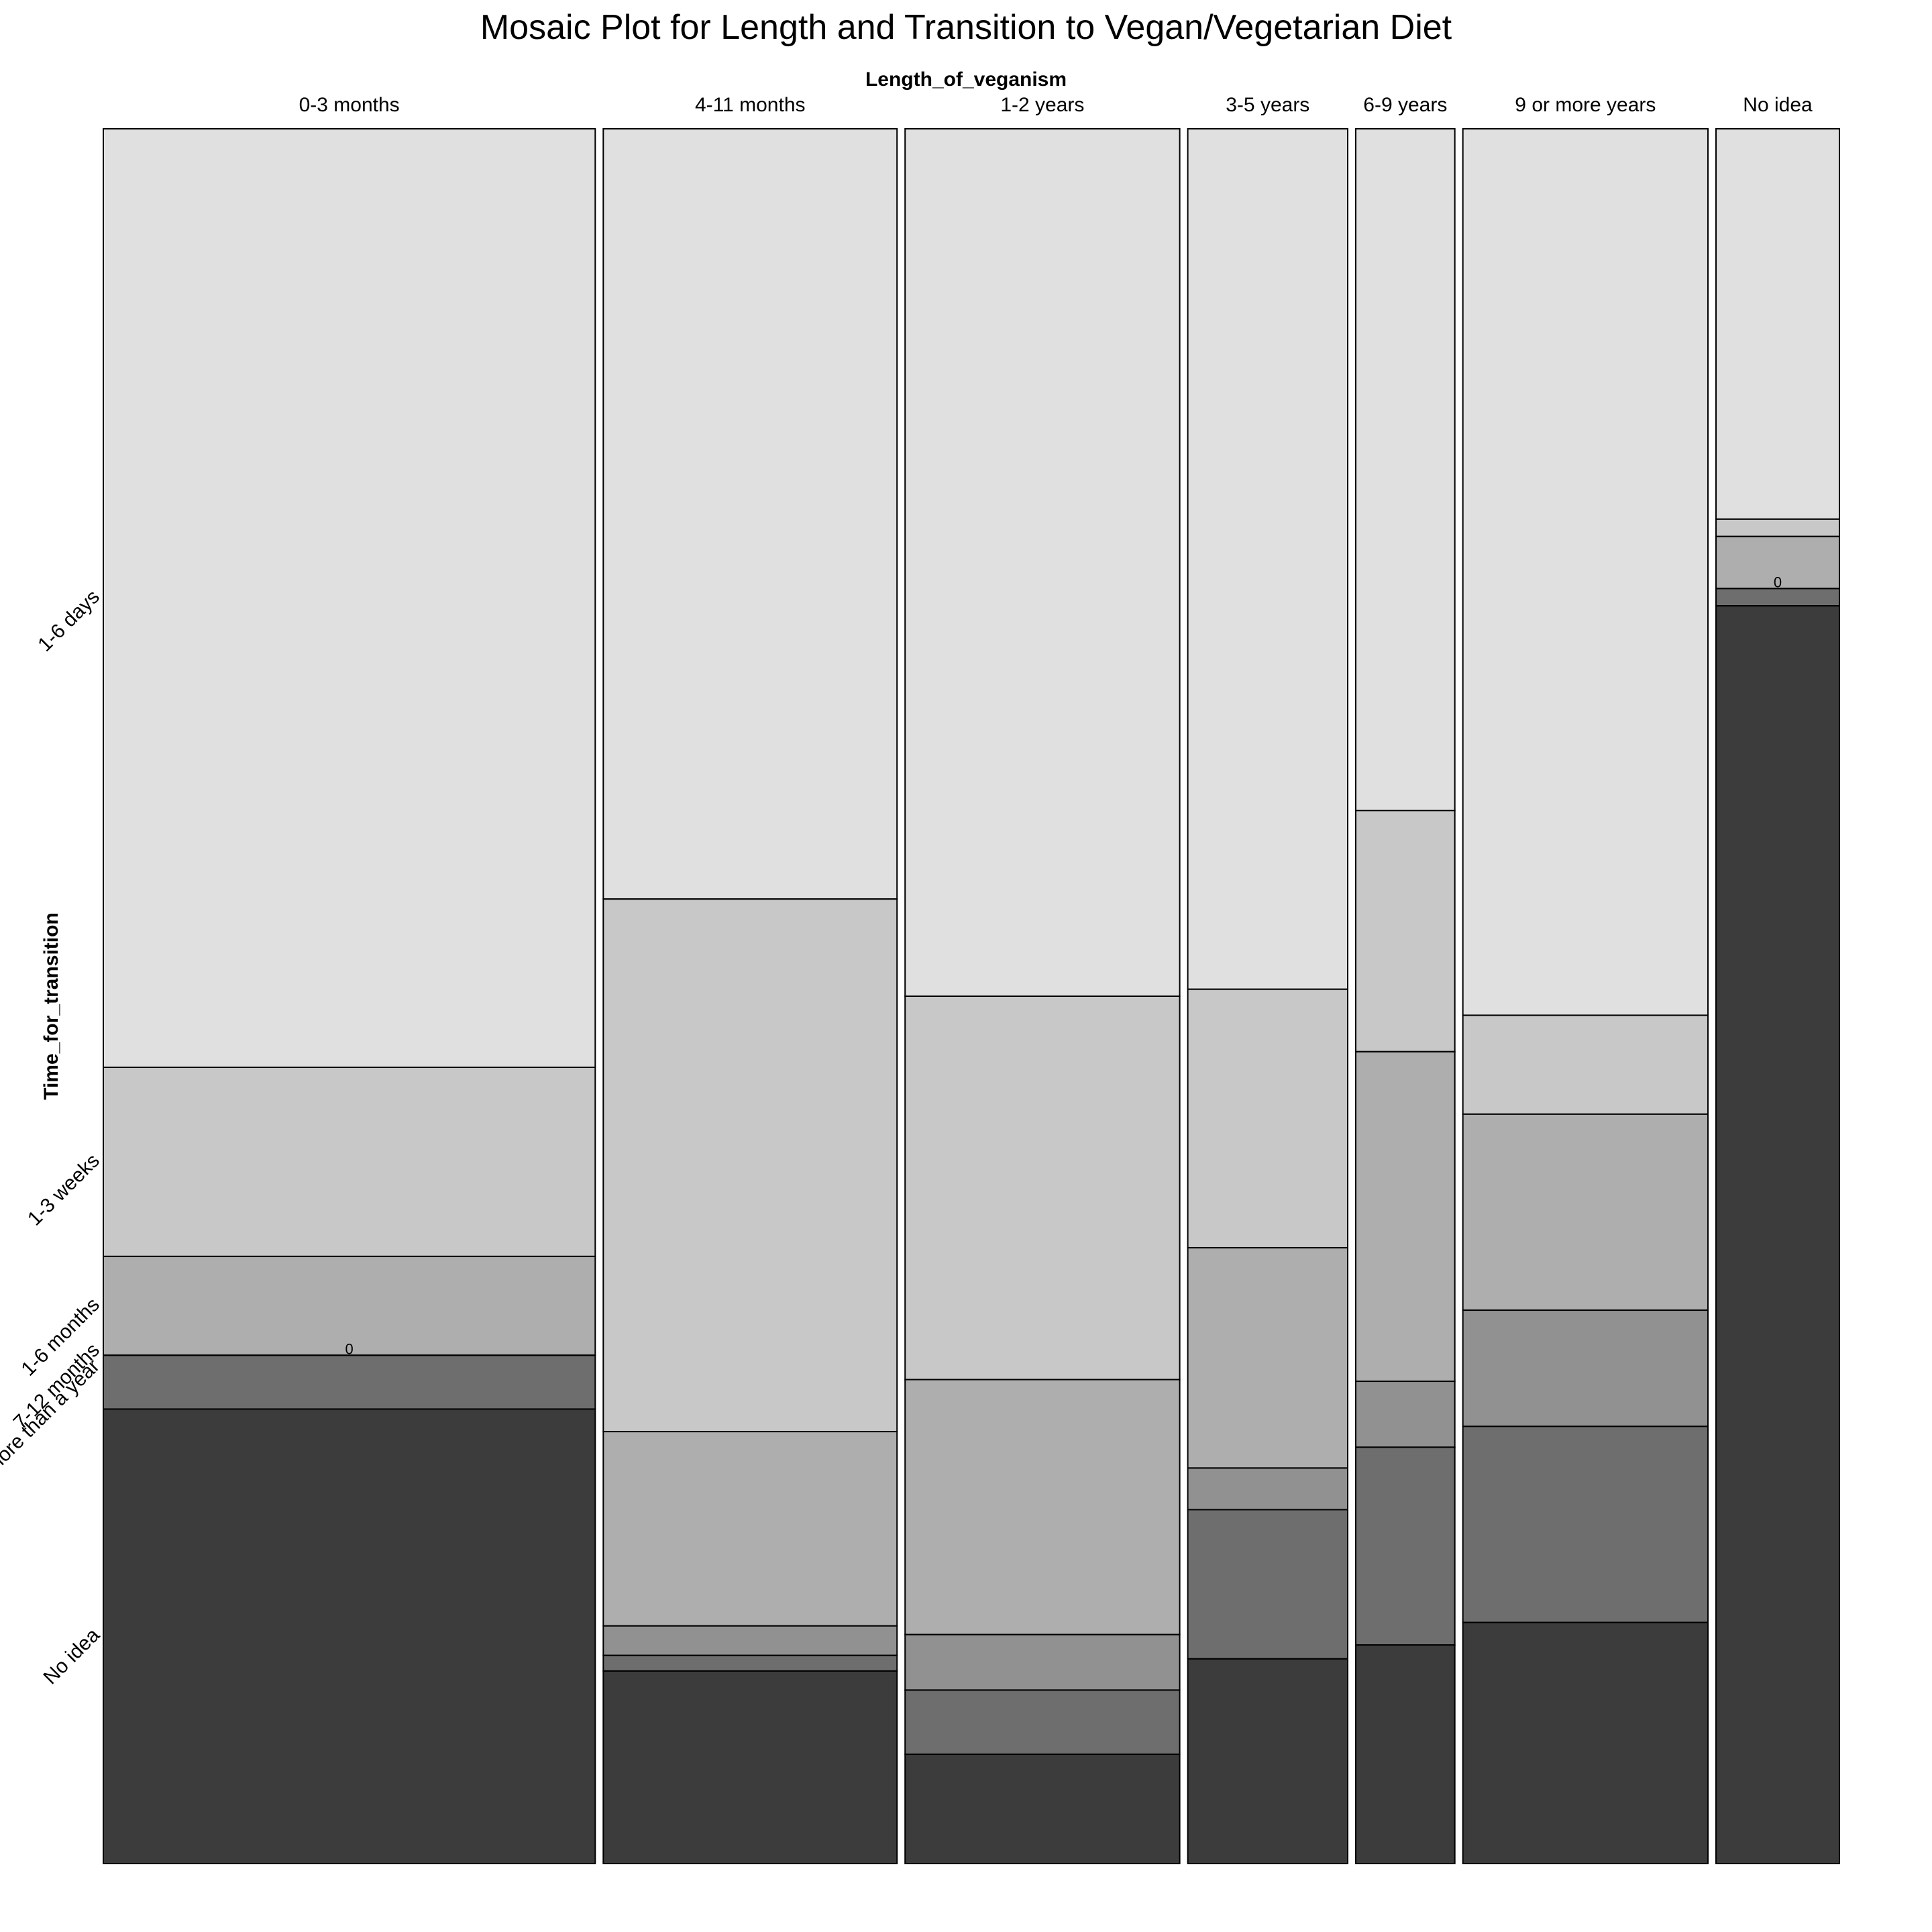 This screenshot has height=1932, width=1932. What do you see at coordinates (1585, 1524) in the screenshot?
I see `cell-9-or-more-years-more-than-a-year` at bounding box center [1585, 1524].